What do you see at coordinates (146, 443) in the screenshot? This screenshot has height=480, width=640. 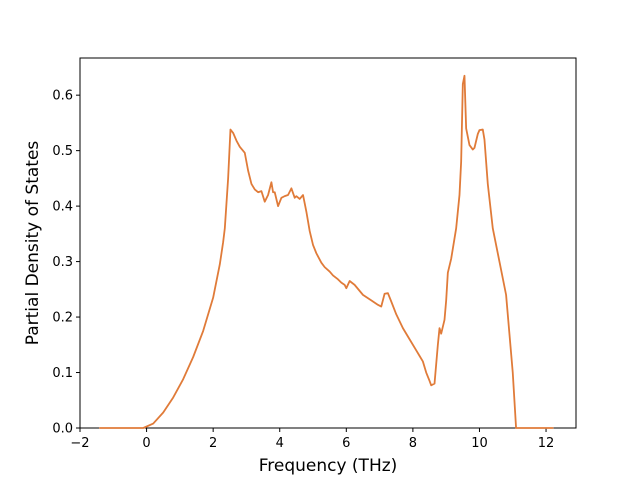 I see `x-tick-label: 0` at bounding box center [146, 443].